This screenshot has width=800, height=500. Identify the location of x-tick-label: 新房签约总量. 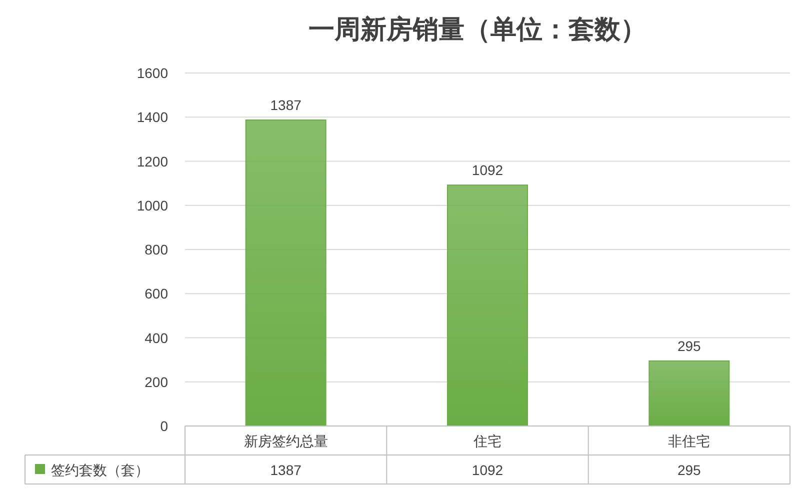
(286, 441).